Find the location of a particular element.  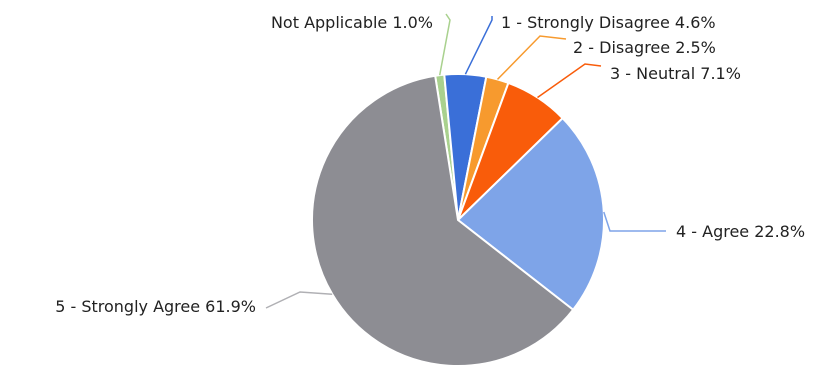

label-strongly-disagree: 1 - Strongly Disagree 4.6% is located at coordinates (608, 22).